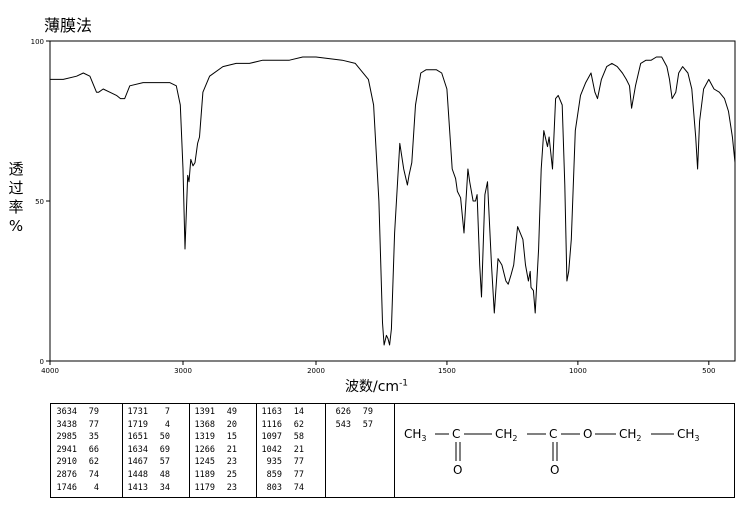 The image size is (738, 510). Describe the element at coordinates (66, 437) in the screenshot. I see `peak-wavenumber: 2985` at that location.